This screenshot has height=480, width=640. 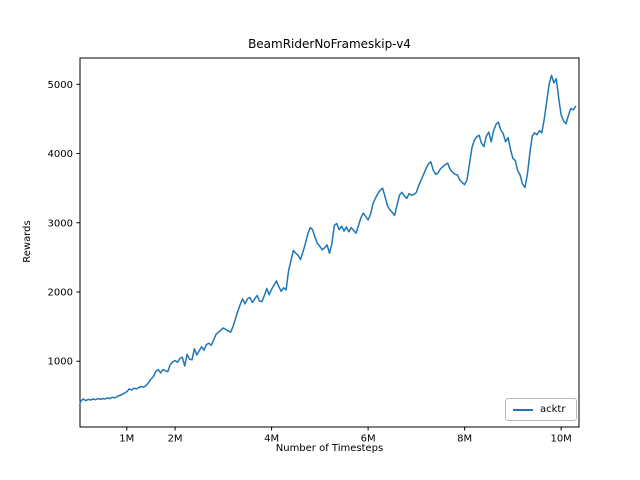 What do you see at coordinates (126, 439) in the screenshot?
I see `x-tick-label: 1M` at bounding box center [126, 439].